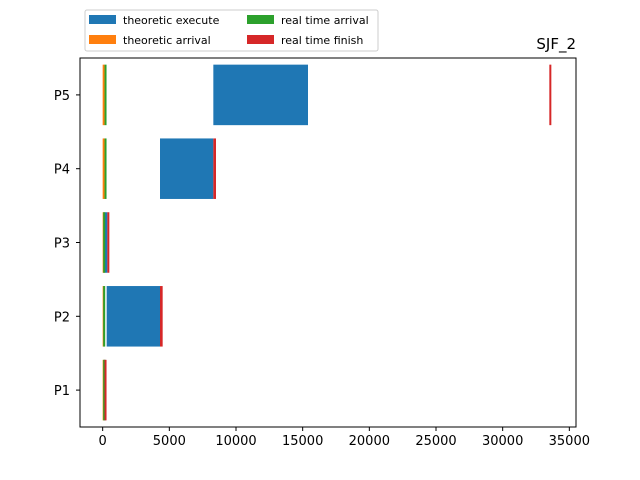 This screenshot has height=480, width=640. I want to click on y-tick-label-p3: P3, so click(62, 244).